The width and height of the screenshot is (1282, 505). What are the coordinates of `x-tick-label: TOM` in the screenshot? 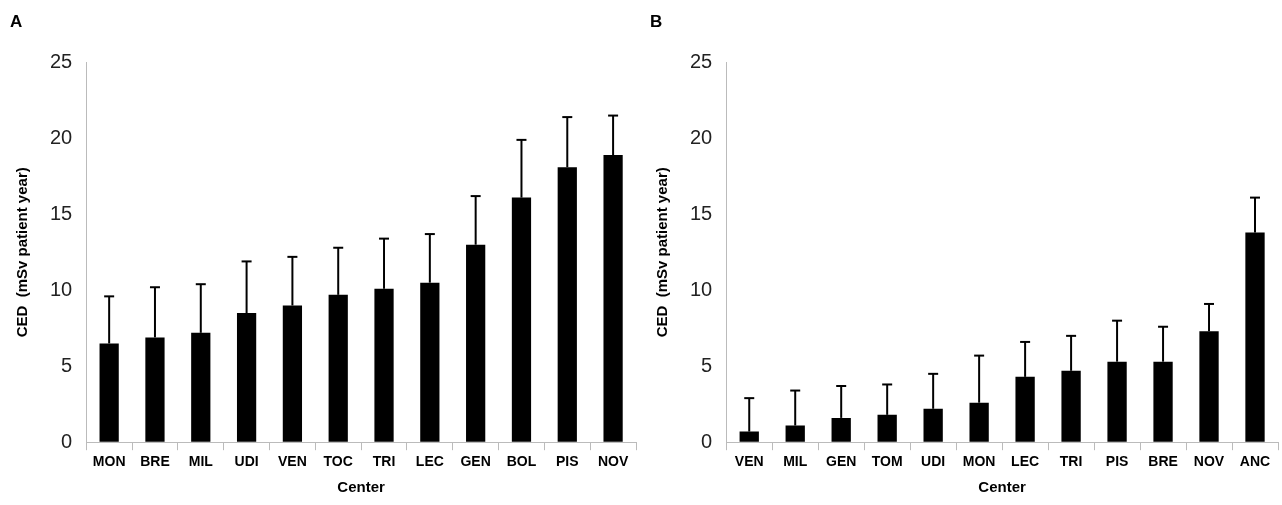 It's located at (887, 461).